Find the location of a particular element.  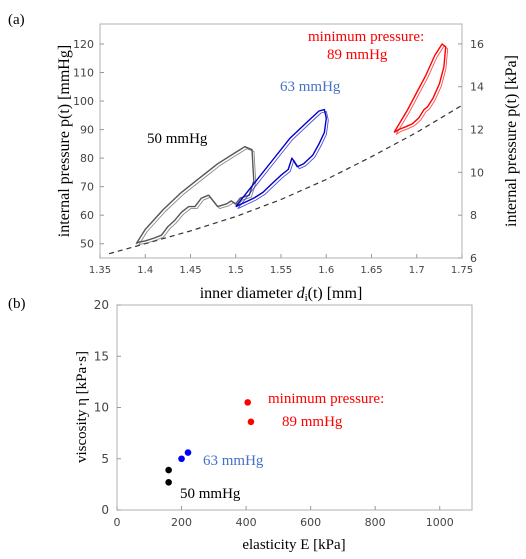

y-tick-label: 70 is located at coordinates (87, 187).